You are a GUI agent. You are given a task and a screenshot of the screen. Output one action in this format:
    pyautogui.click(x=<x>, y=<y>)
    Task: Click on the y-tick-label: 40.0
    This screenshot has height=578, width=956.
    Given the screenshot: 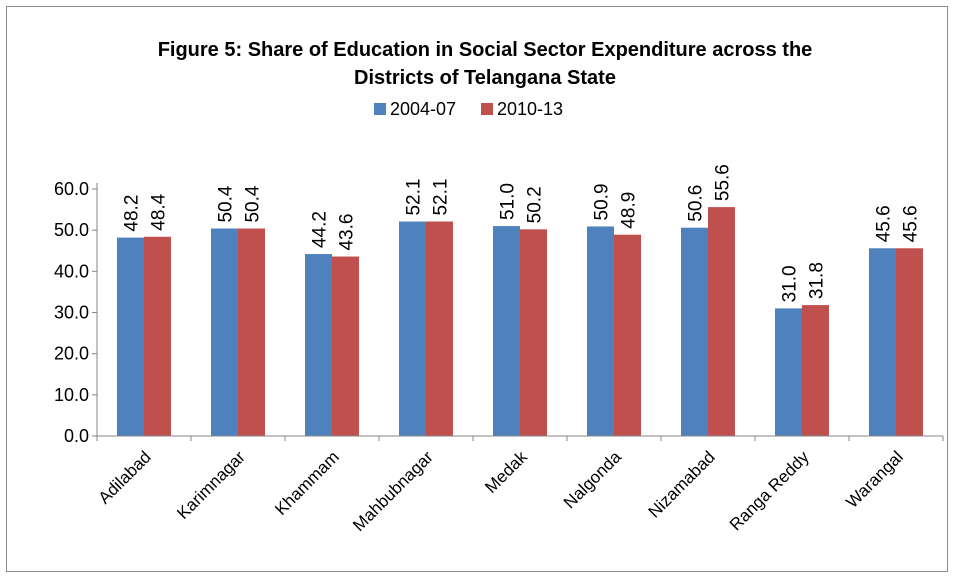 What is the action you would take?
    pyautogui.click(x=71, y=271)
    